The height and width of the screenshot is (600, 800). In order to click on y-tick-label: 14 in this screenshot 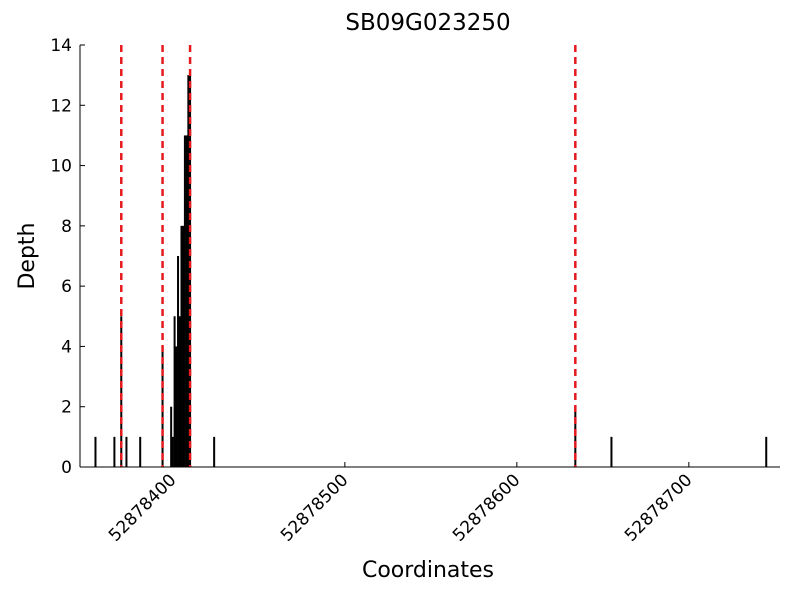, I will do `click(61, 46)`.